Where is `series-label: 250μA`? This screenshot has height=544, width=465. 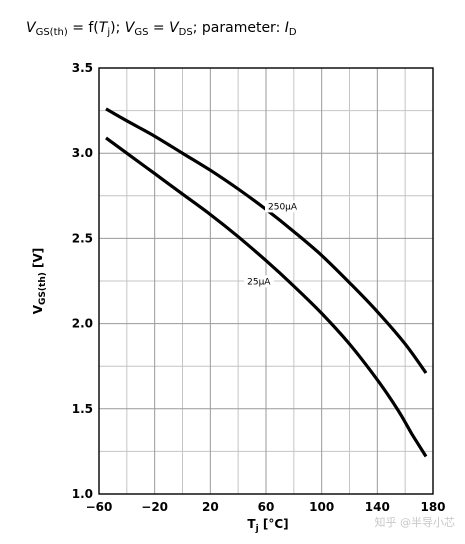
series-label: 250μA is located at coordinates (283, 207).